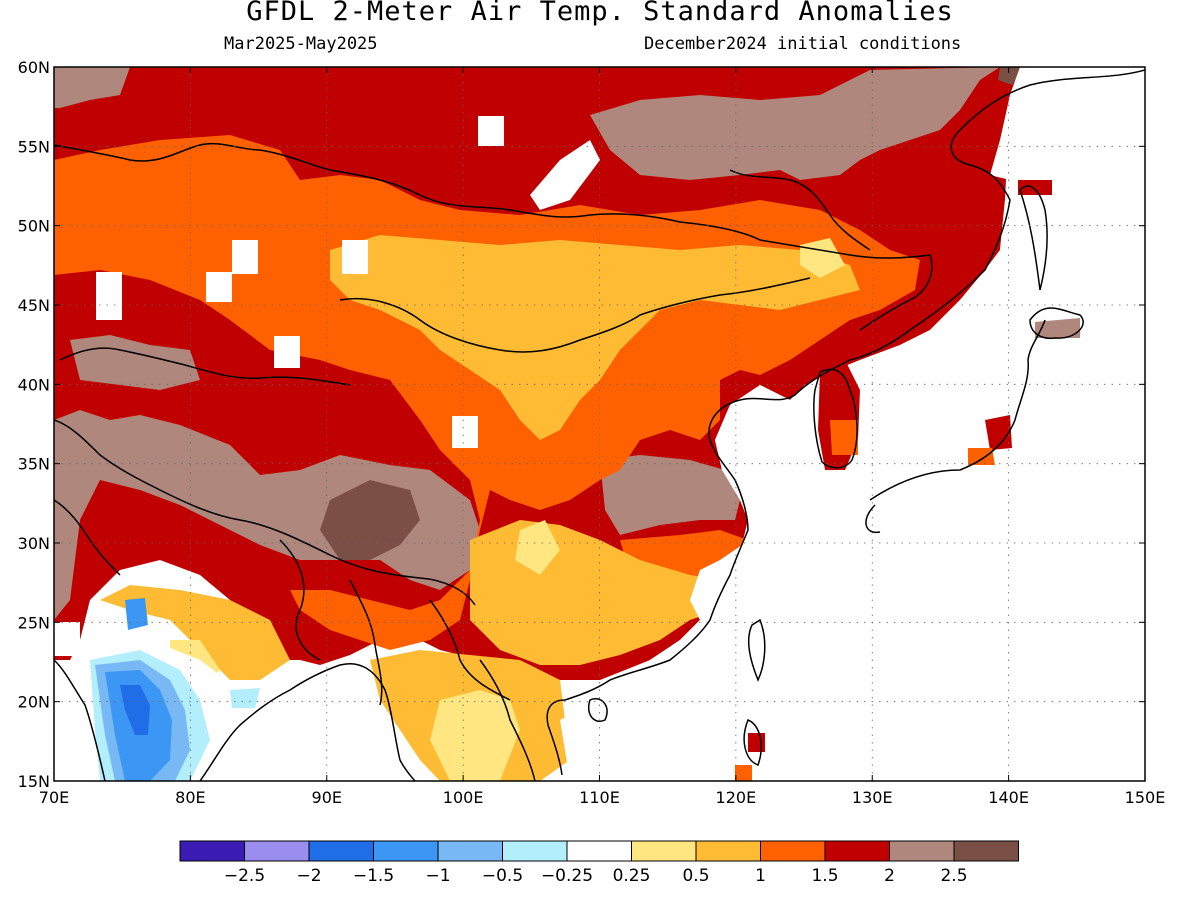  Describe the element at coordinates (301, 44) in the screenshot. I see `forecast-period: Mar2025-May2025` at that location.